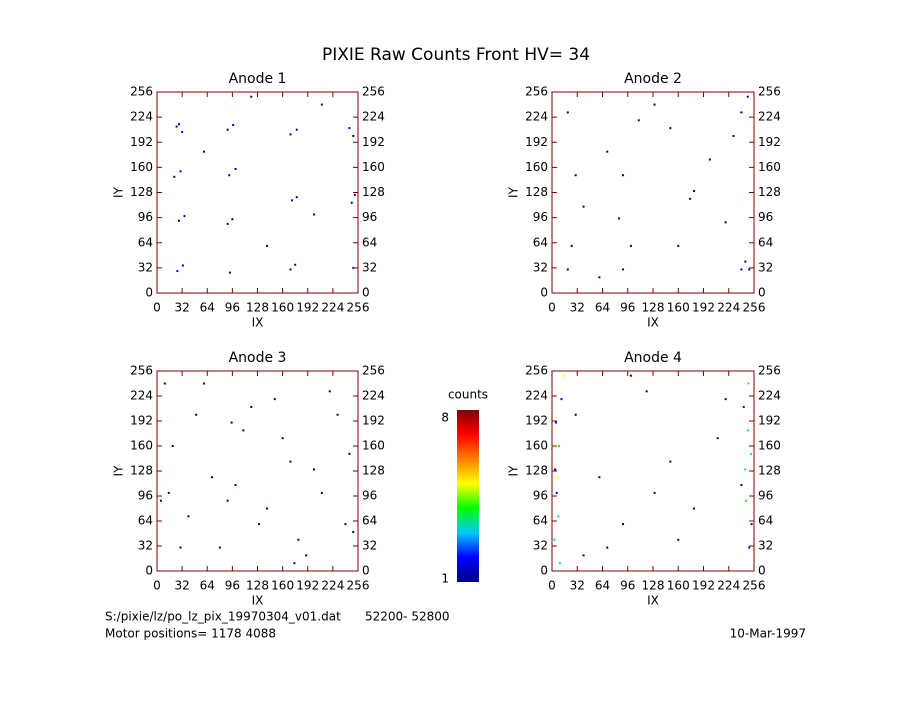 This screenshot has width=913, height=709. Describe the element at coordinates (141, 192) in the screenshot. I see `y-tick-label: 128` at that location.